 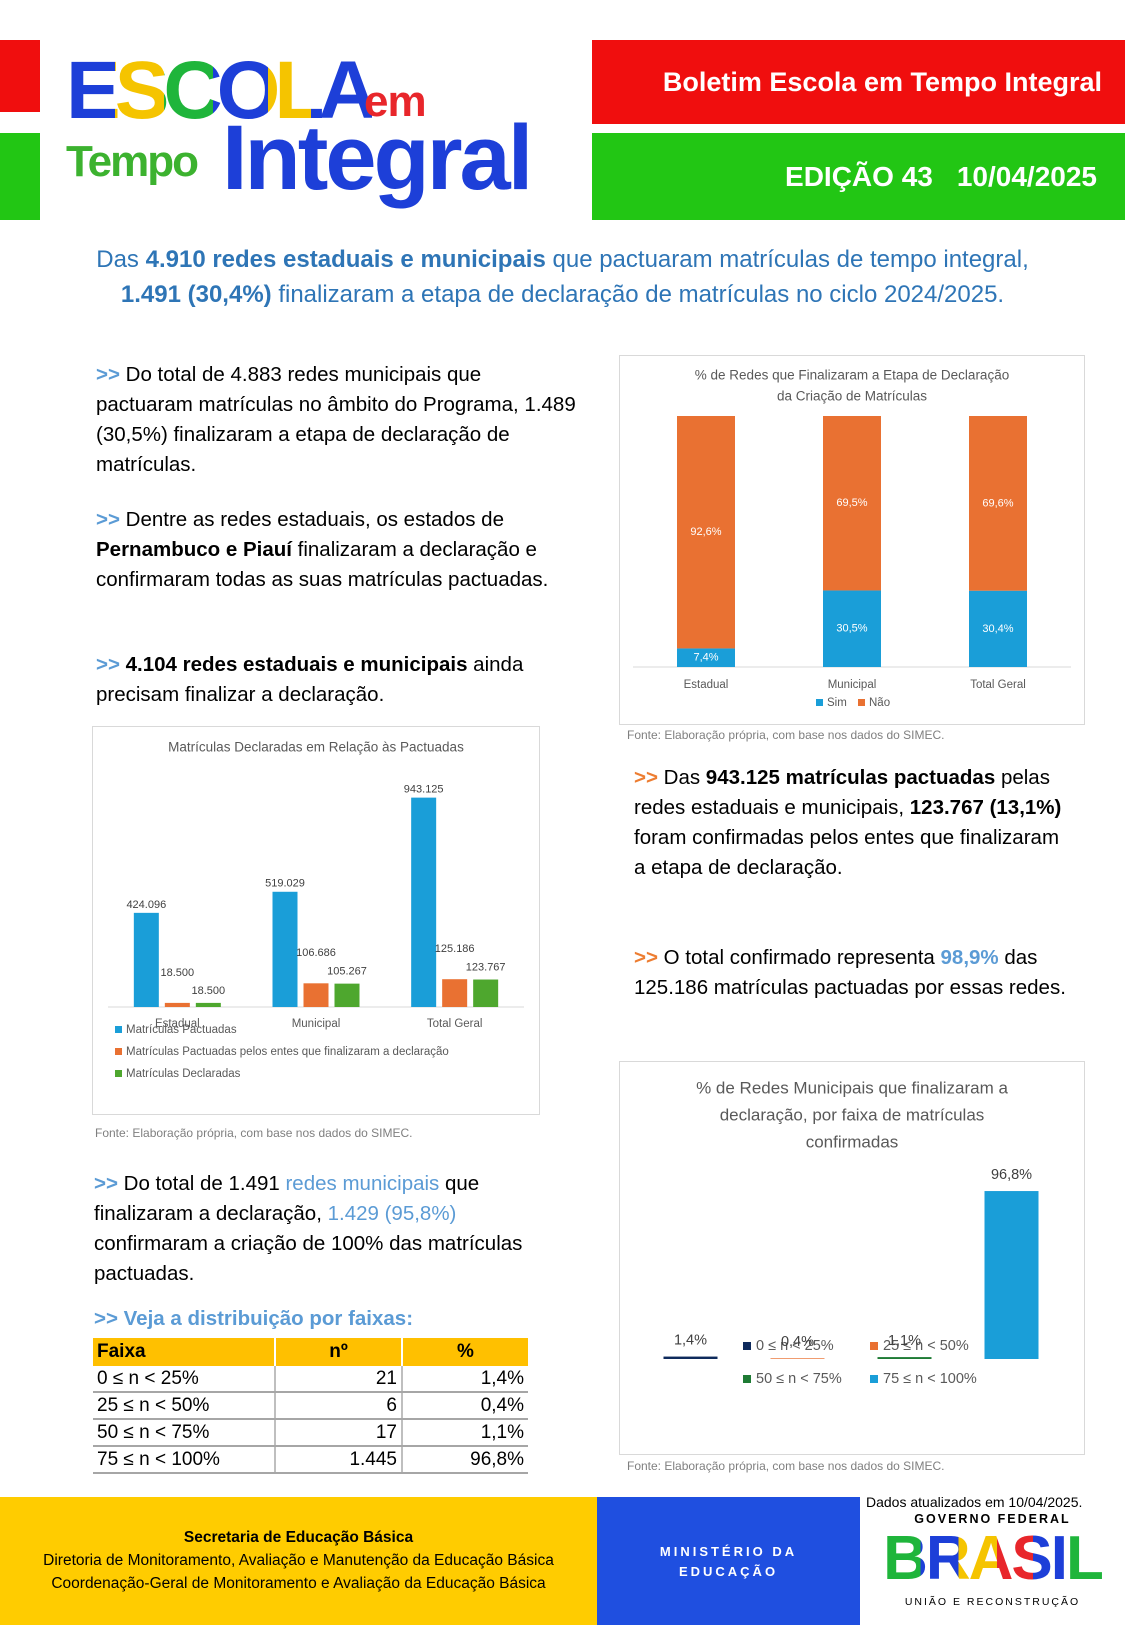 I want to click on legend-label: 0 ≤ n < 25%, so click(x=795, y=1346).